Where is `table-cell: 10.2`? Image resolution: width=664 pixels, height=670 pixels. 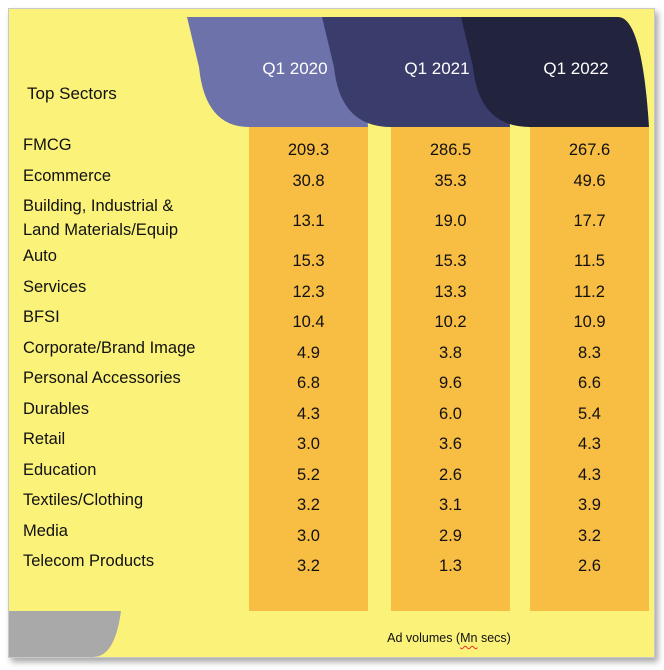
table-cell: 10.2 is located at coordinates (450, 322).